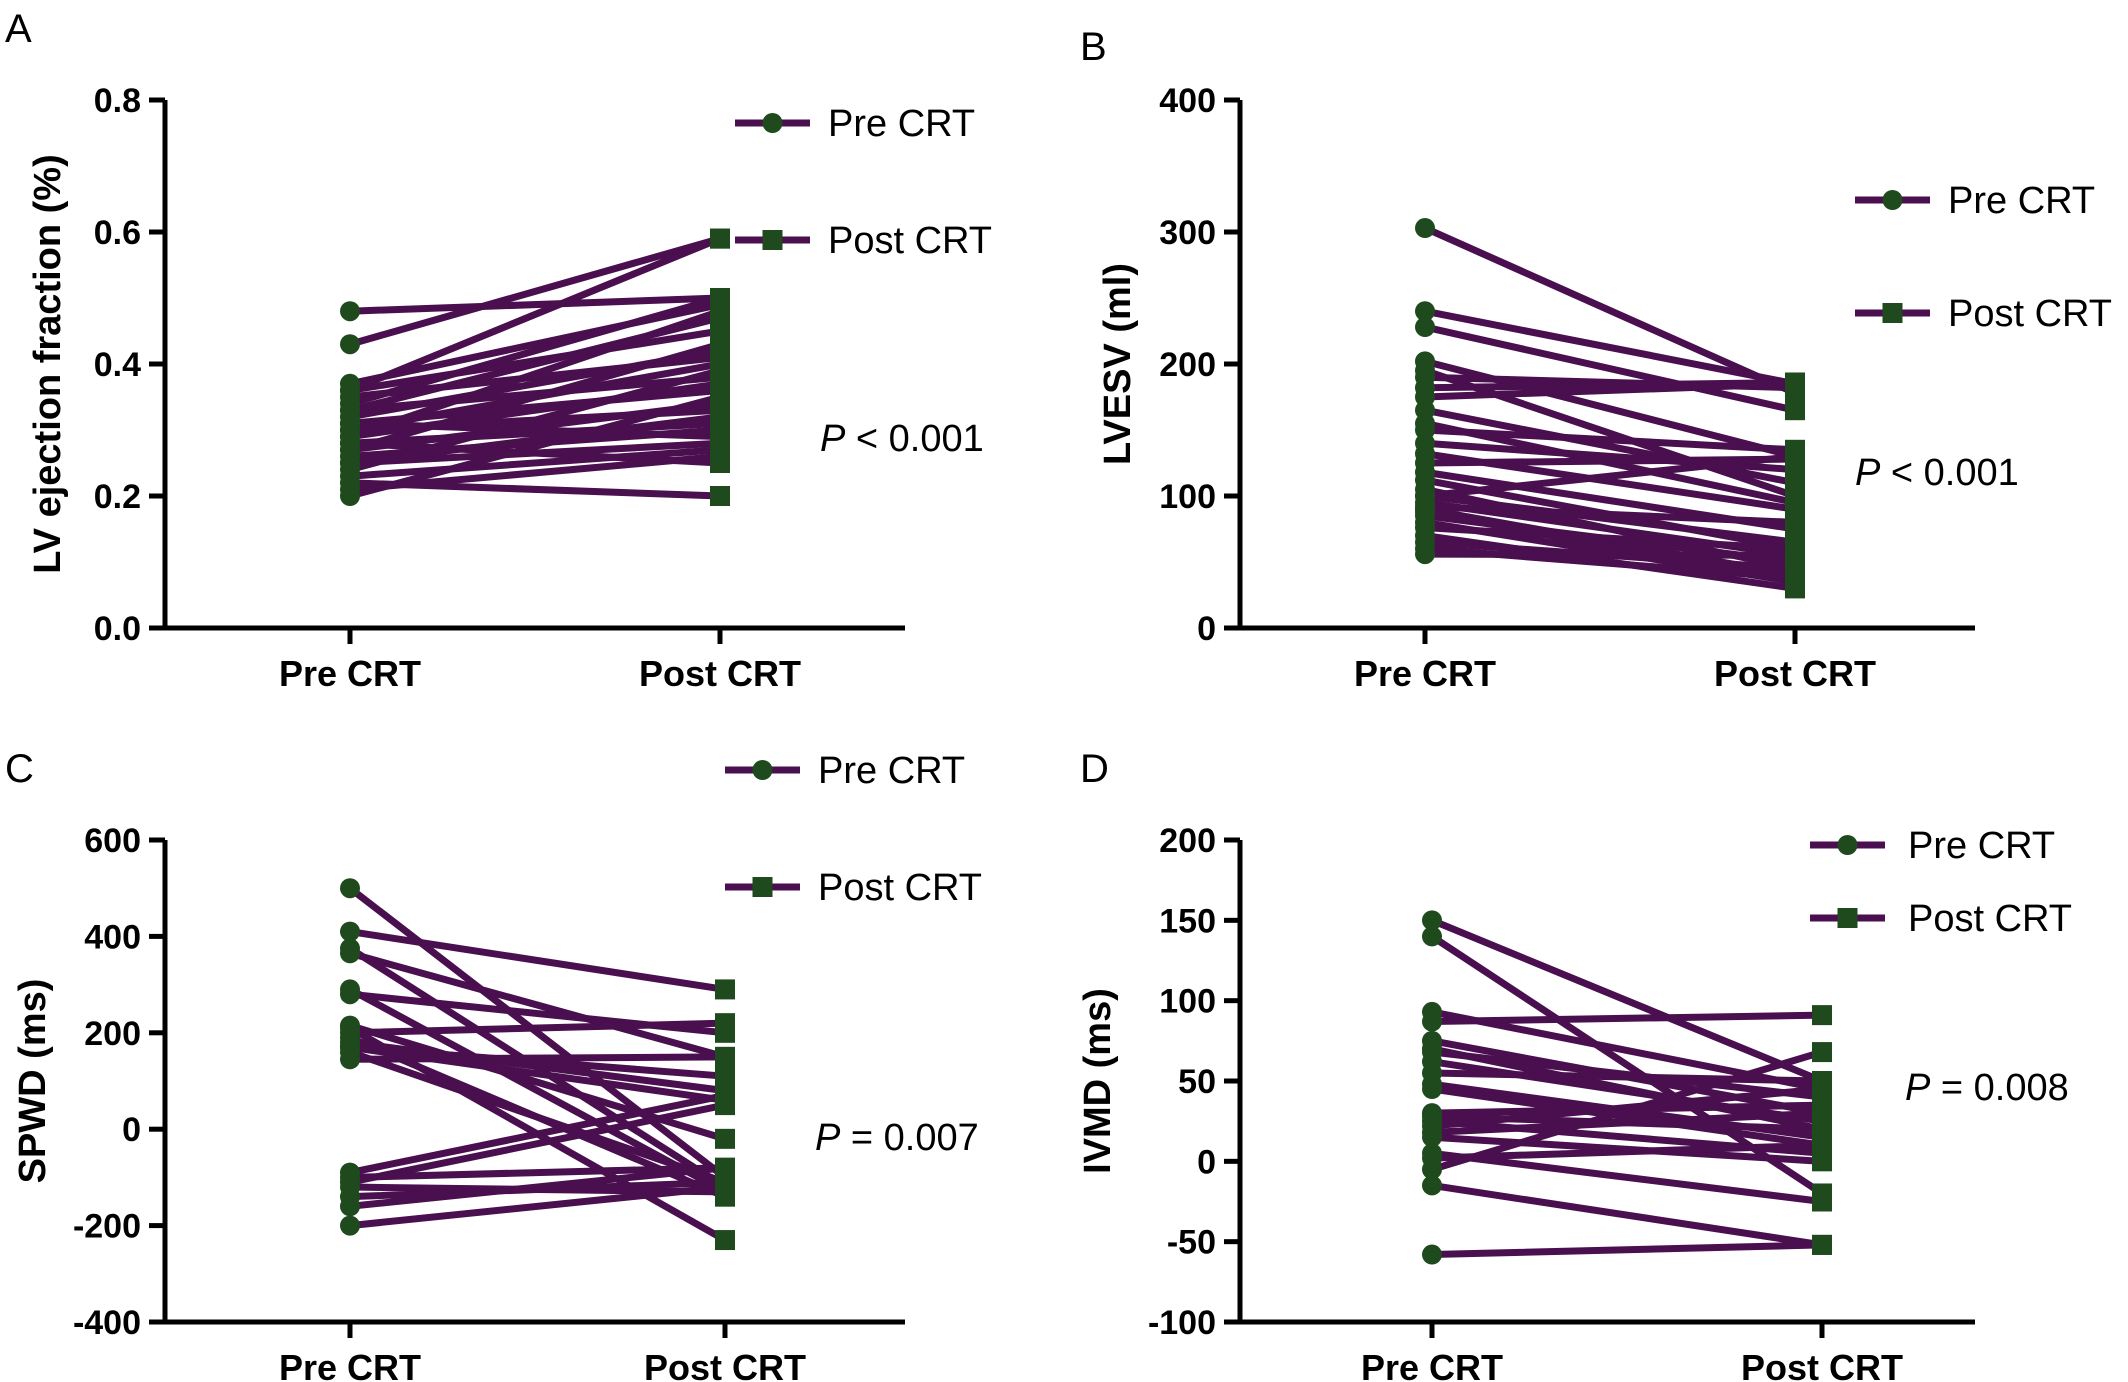 This screenshot has height=1382, width=2128. I want to click on panel-letter: C, so click(19, 769).